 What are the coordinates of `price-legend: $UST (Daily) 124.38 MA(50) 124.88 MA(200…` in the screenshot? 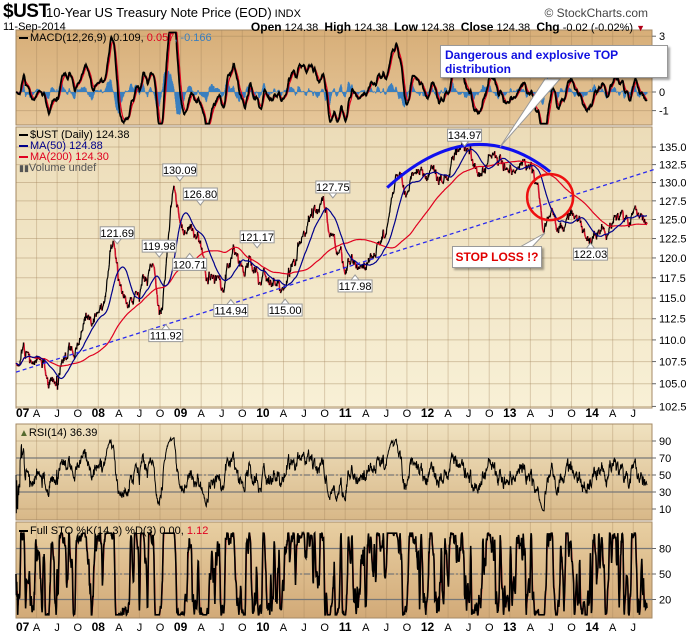 It's located at (74, 152).